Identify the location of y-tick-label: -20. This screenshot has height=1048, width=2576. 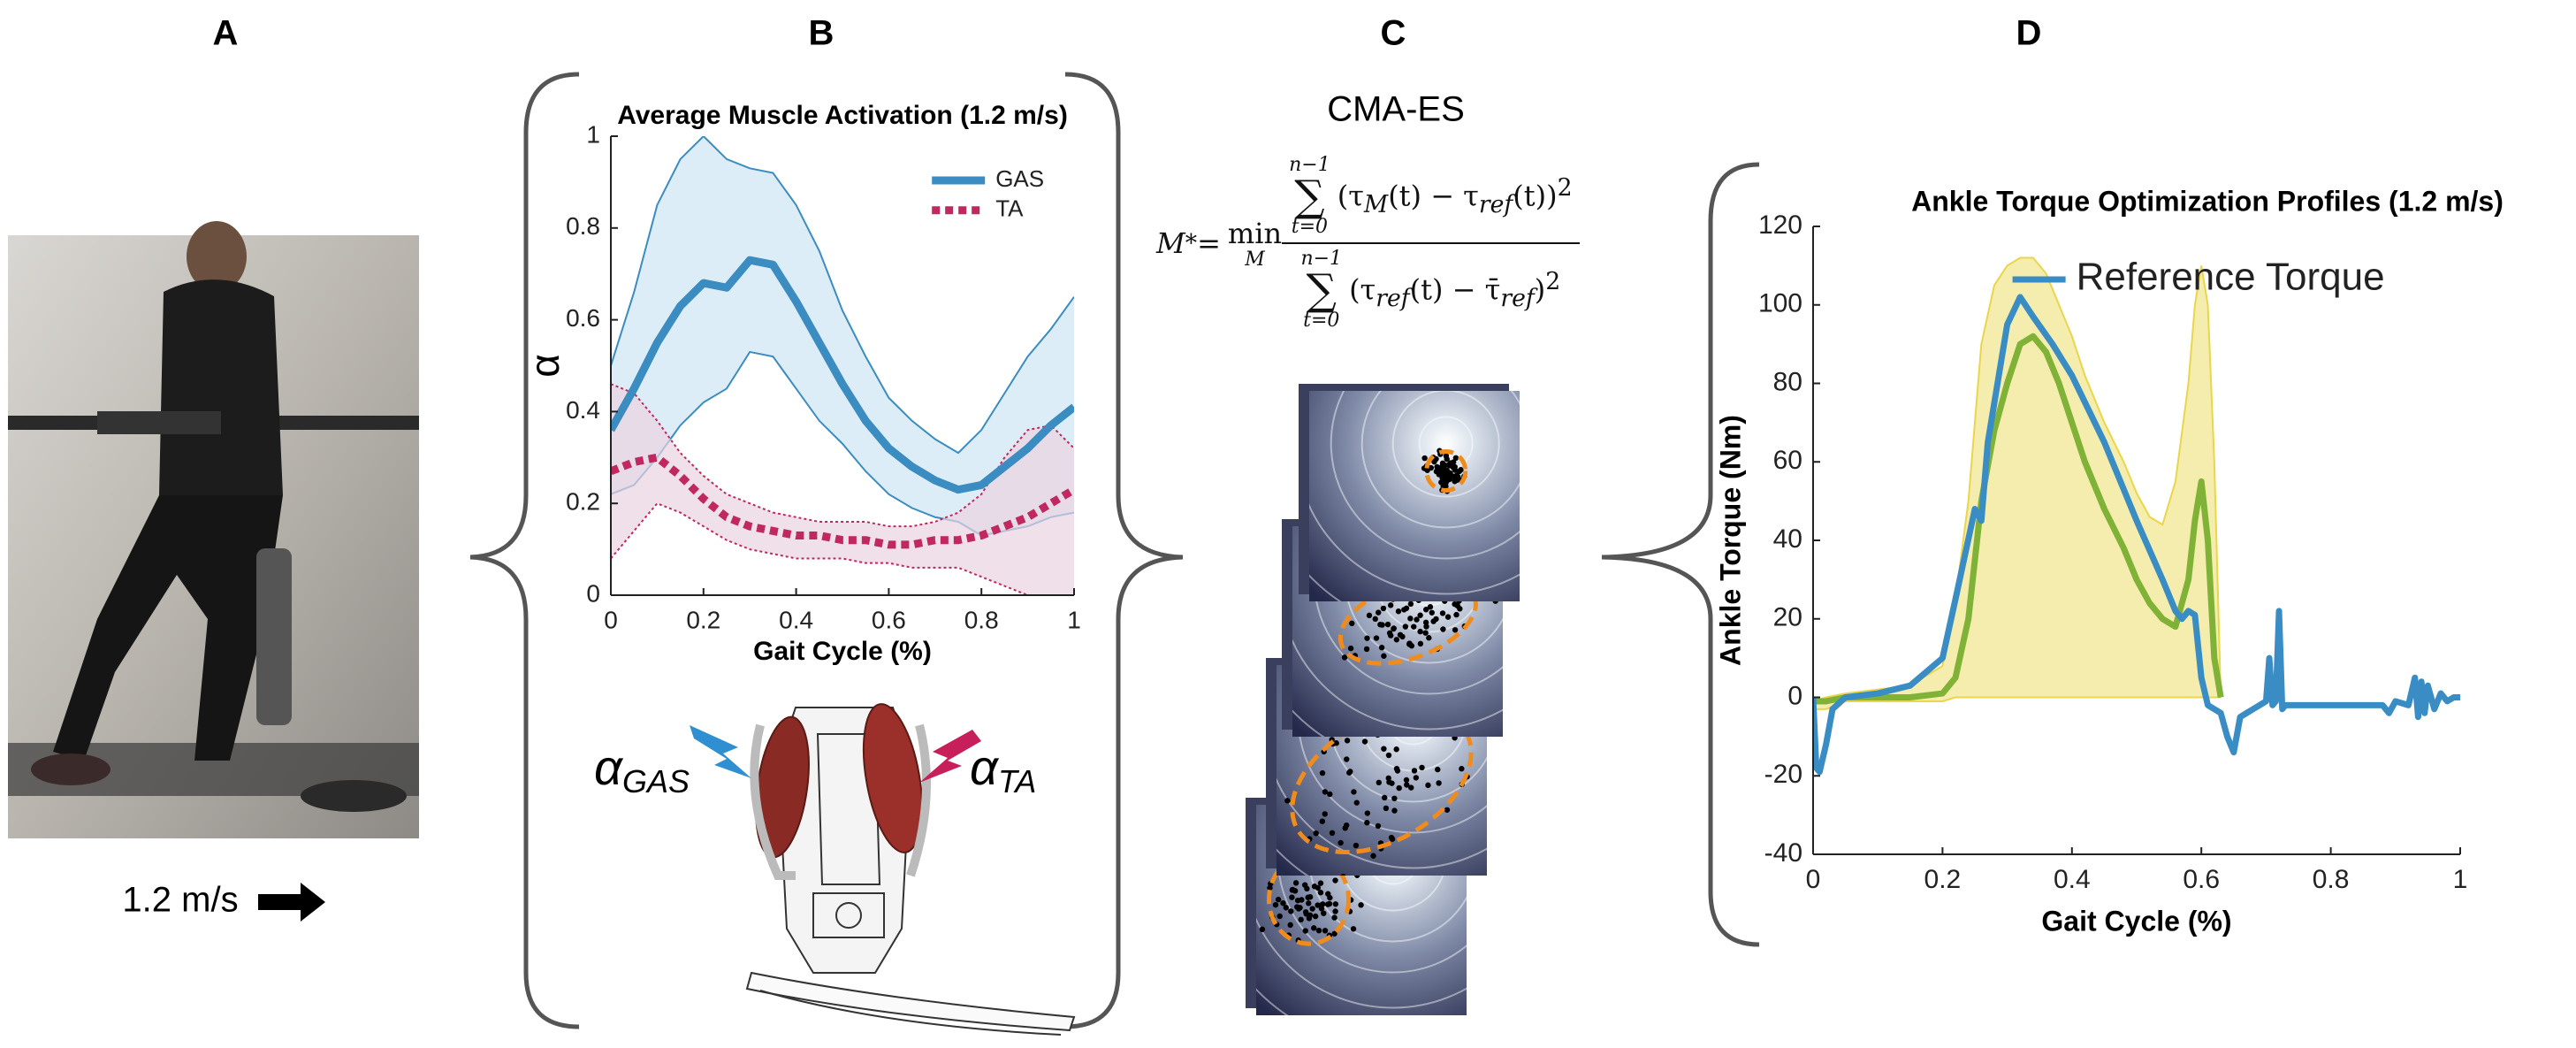
(1783, 774).